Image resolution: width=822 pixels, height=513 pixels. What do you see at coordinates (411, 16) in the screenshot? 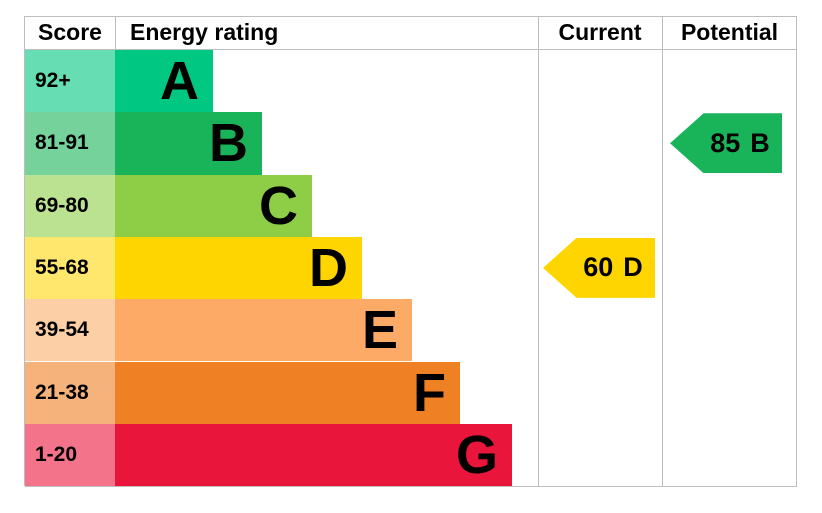
I see `table-border-top` at bounding box center [411, 16].